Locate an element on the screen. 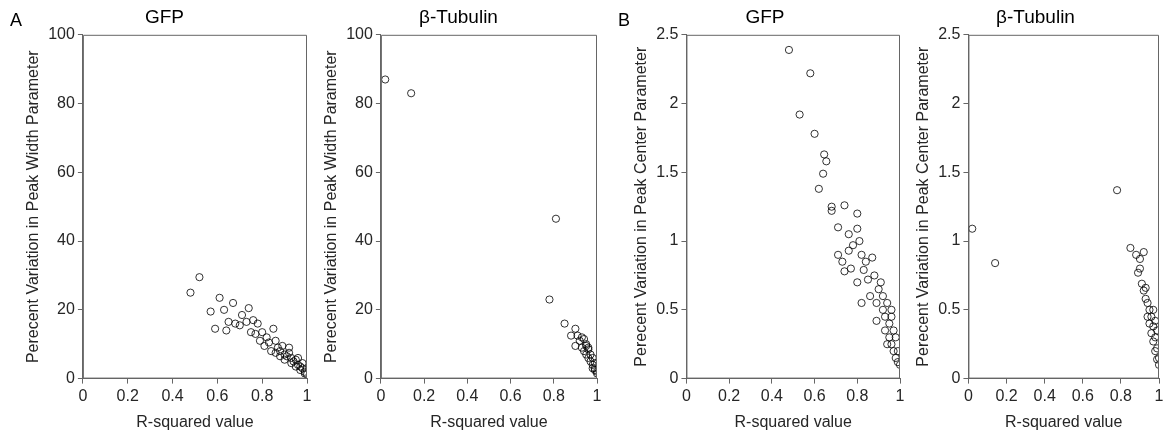  x-tick-label: 1 is located at coordinates (900, 395).